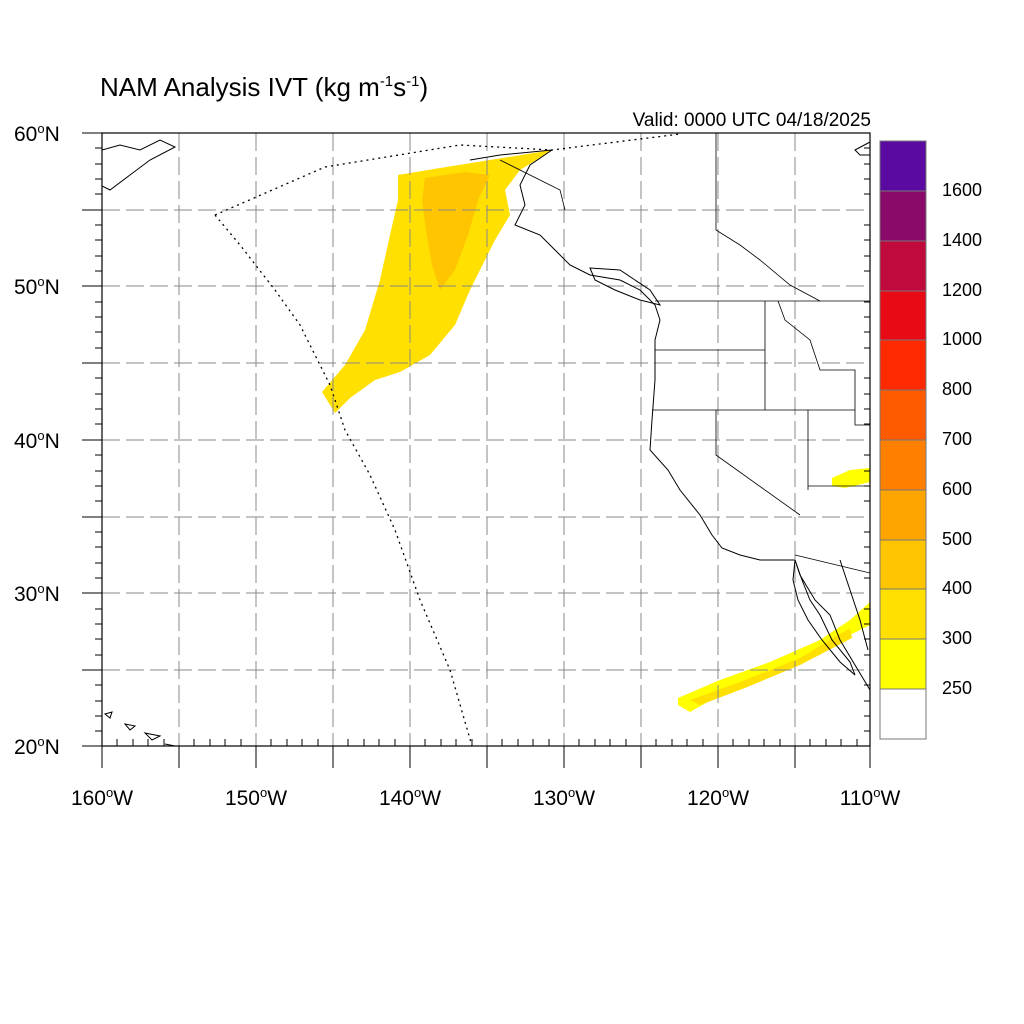 The height and width of the screenshot is (1024, 1024). Describe the element at coordinates (957, 539) in the screenshot. I see `colorbar-label-500: 500` at that location.